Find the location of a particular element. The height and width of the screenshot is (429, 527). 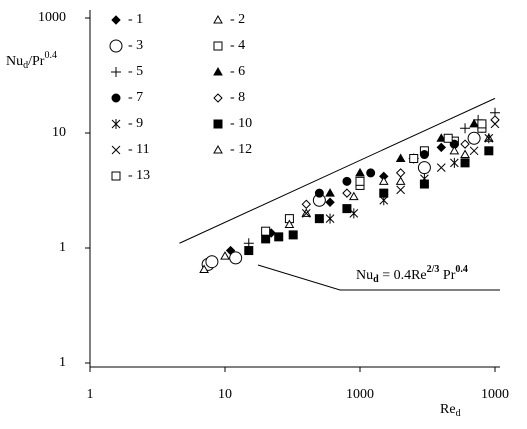

leader-line is located at coordinates (378, 277).